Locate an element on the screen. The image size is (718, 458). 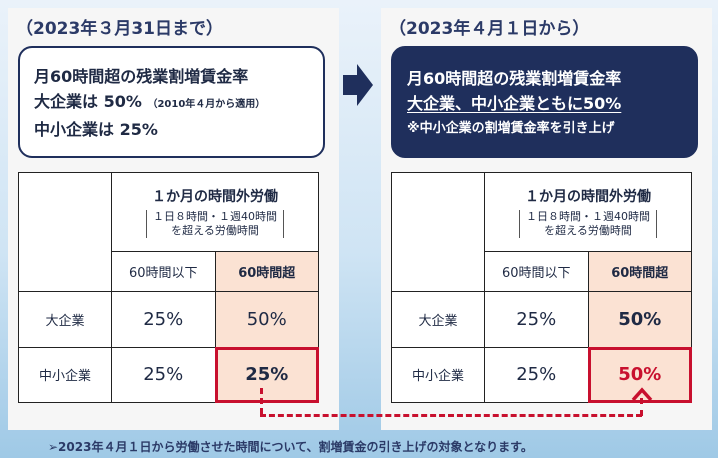
rule-line-2-note: （2010年４月から適用） is located at coordinates (206, 104).